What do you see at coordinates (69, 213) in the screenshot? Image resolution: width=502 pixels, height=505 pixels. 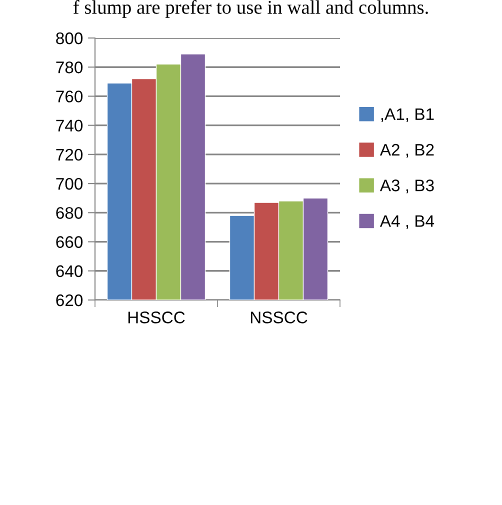 I see `y-tick-label: 680` at bounding box center [69, 213].